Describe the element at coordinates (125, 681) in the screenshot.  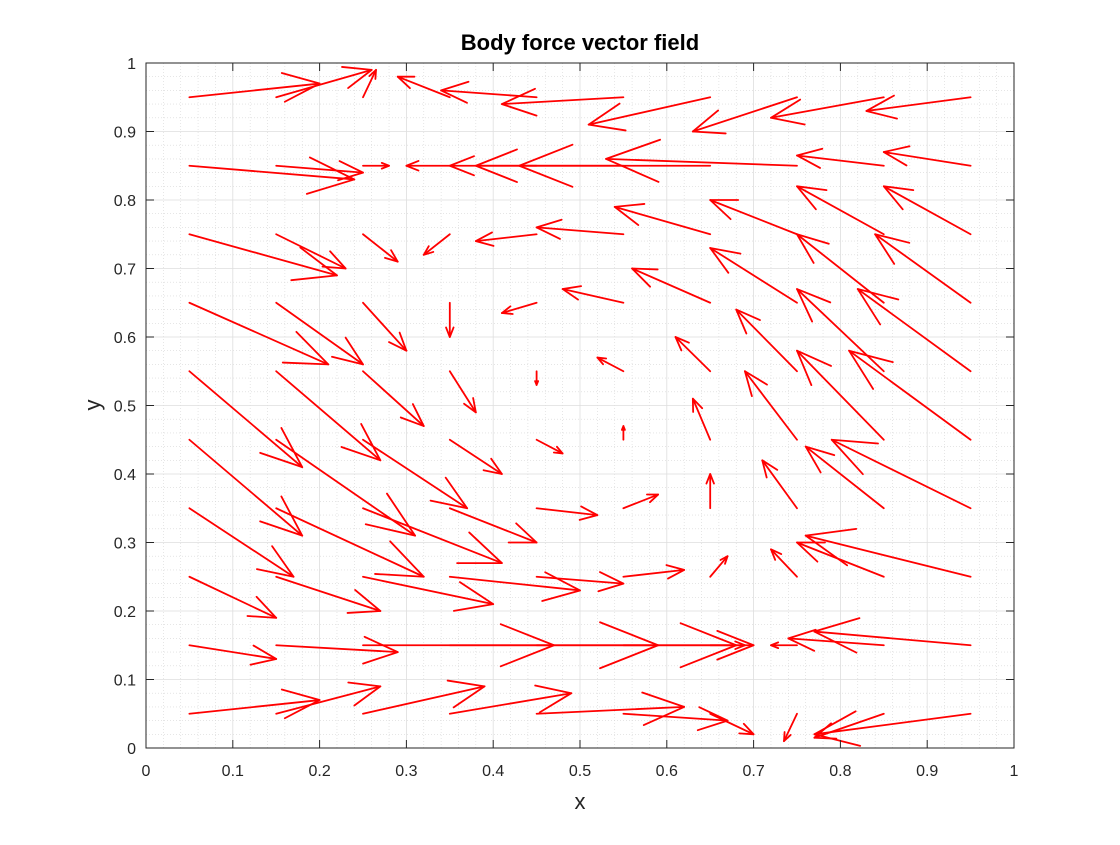
I see `y-tick-label: 0.1` at that location.